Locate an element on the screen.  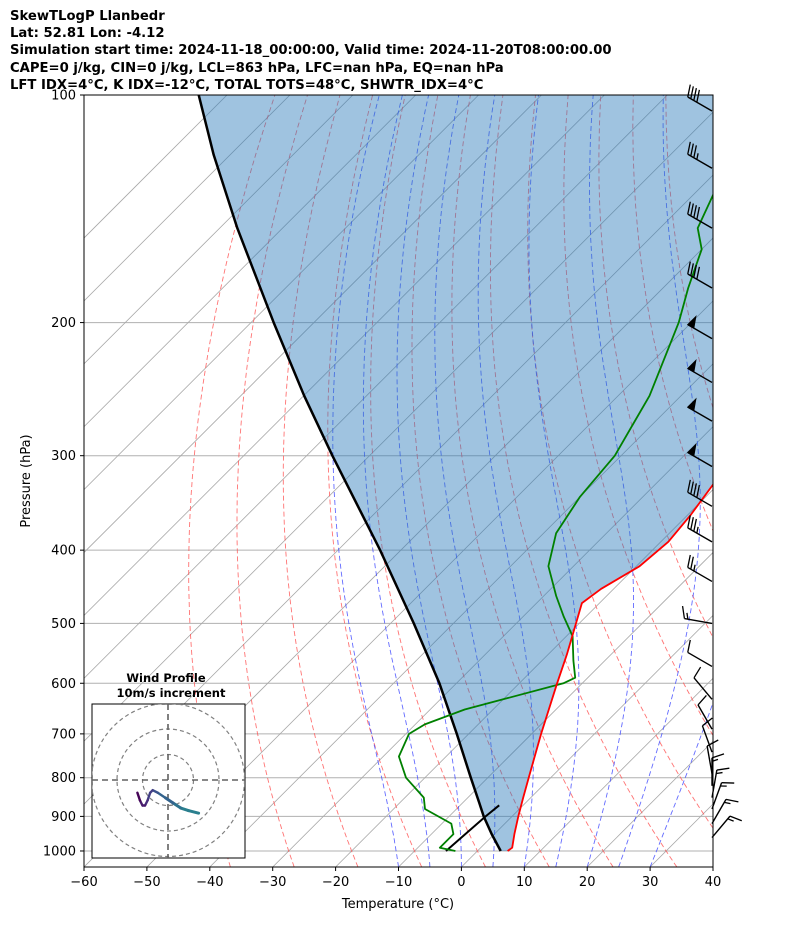
y-tick-label: 1000 is located at coordinates (59, 851).